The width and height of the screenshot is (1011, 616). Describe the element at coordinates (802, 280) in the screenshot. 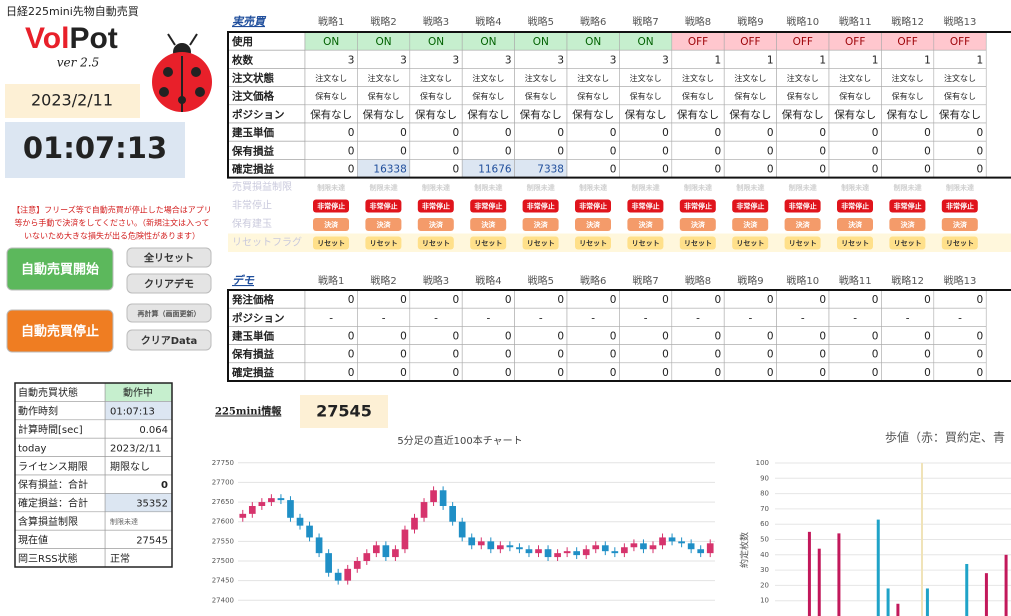

I see `strategy-header: 戦略10` at that location.